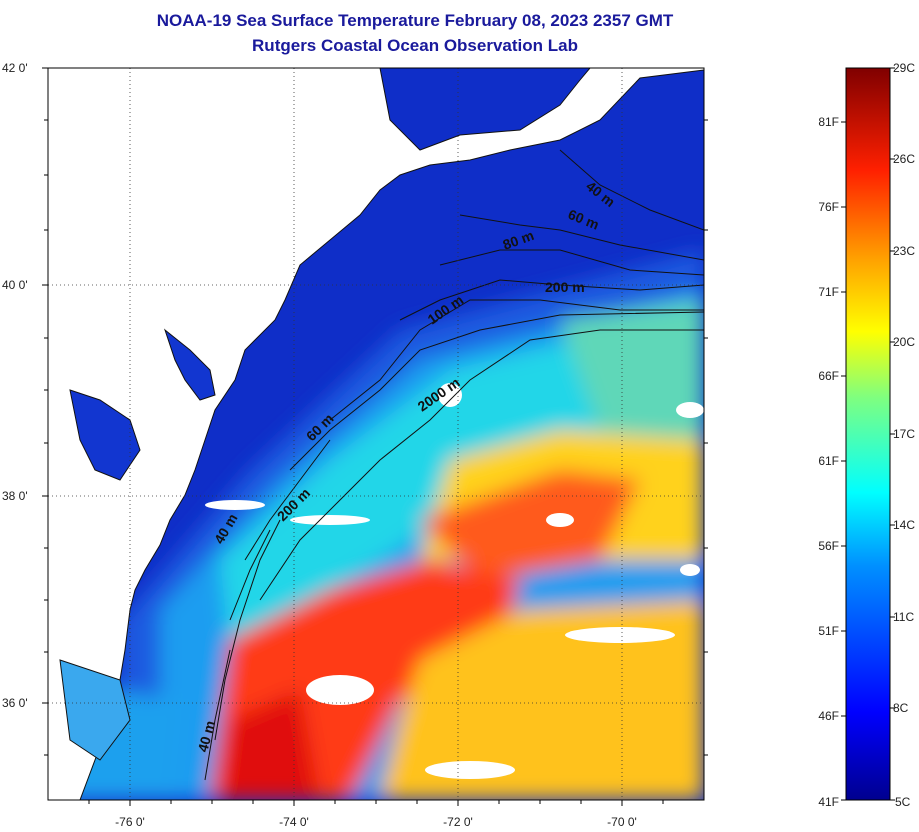  Describe the element at coordinates (828, 631) in the screenshot. I see `colorbar-f-51: 51F` at that location.